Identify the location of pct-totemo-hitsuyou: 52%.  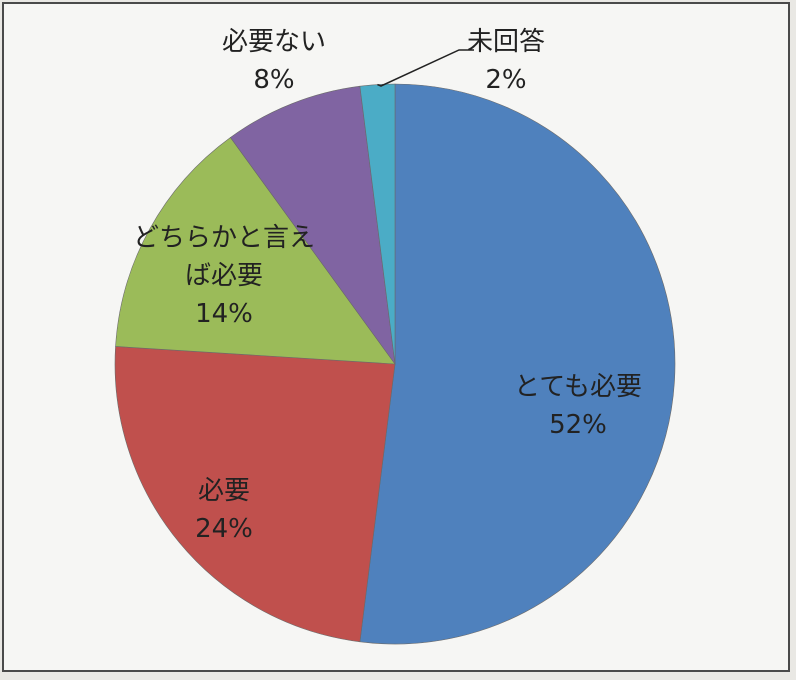
(578, 425).